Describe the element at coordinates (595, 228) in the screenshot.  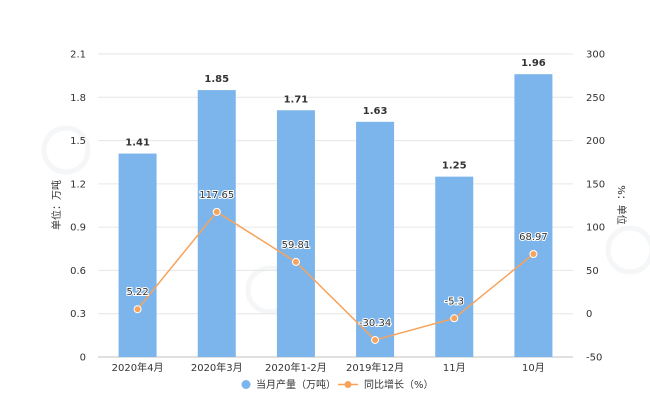
I see `y2-tick-label: 100` at that location.